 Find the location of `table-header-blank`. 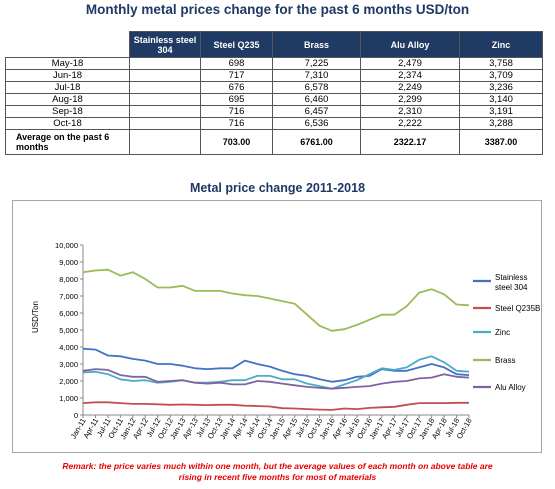

table-header-blank is located at coordinates (67, 44).